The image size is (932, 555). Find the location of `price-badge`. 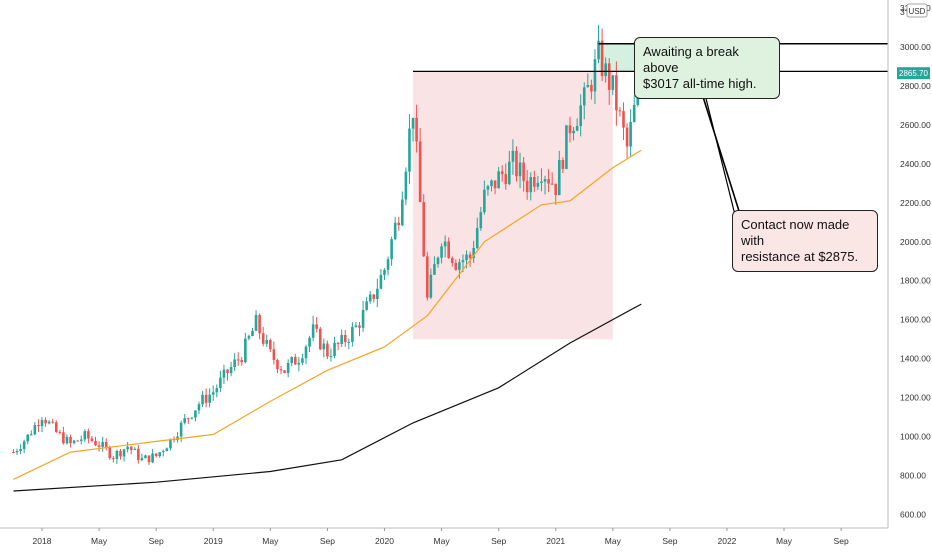

price-badge is located at coordinates (913, 73).